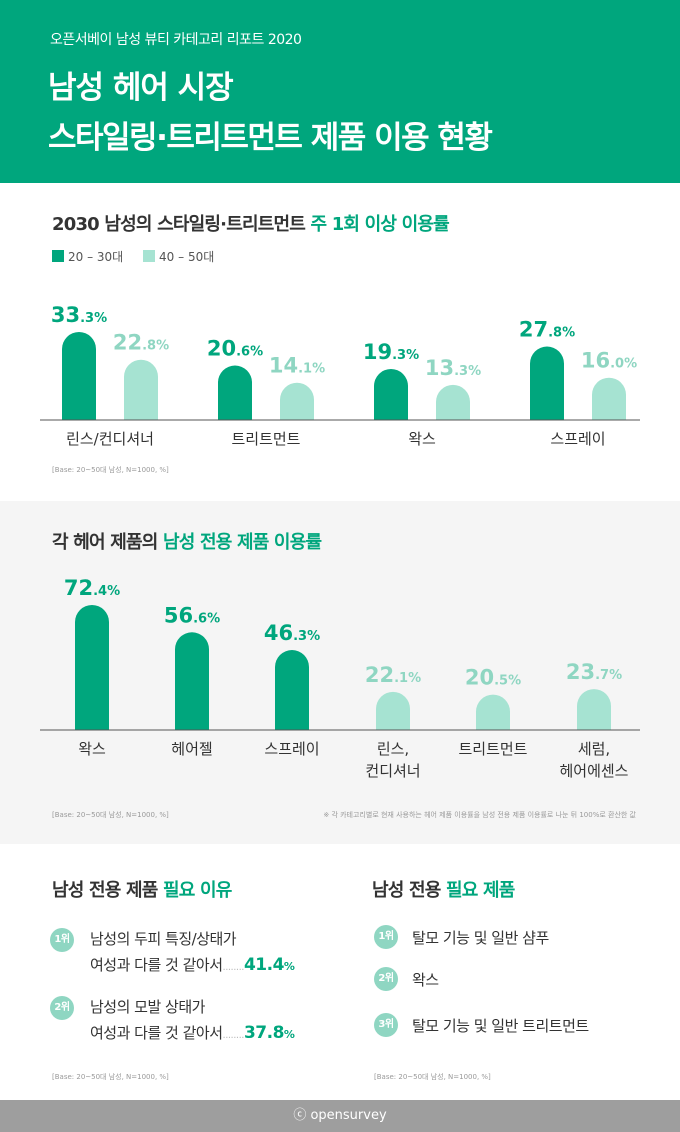 Image resolution: width=680 pixels, height=1132 pixels. I want to click on bar-value-label: 19.3%, so click(391, 352).